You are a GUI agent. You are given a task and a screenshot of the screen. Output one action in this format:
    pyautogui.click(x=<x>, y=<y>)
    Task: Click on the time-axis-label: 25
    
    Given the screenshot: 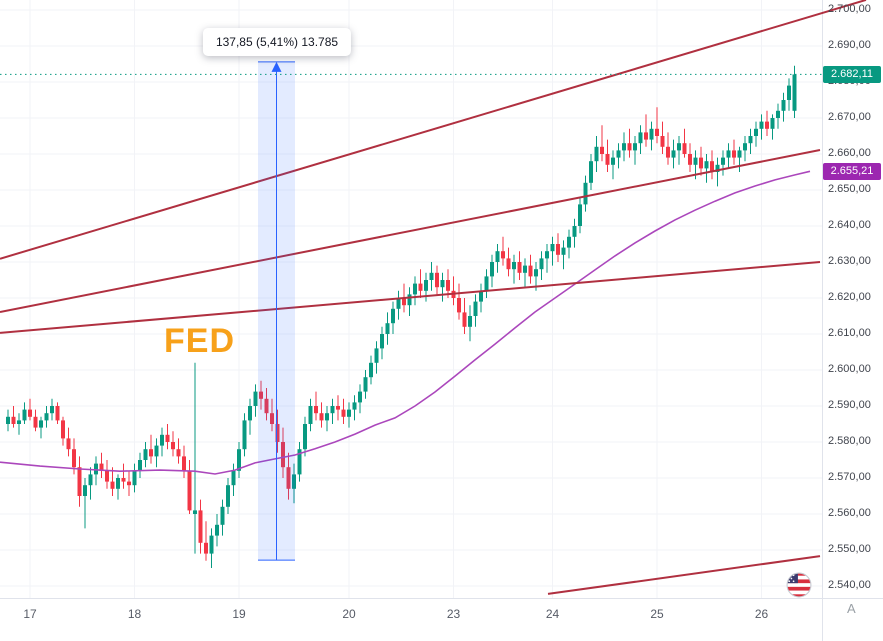 What is the action you would take?
    pyautogui.click(x=657, y=614)
    